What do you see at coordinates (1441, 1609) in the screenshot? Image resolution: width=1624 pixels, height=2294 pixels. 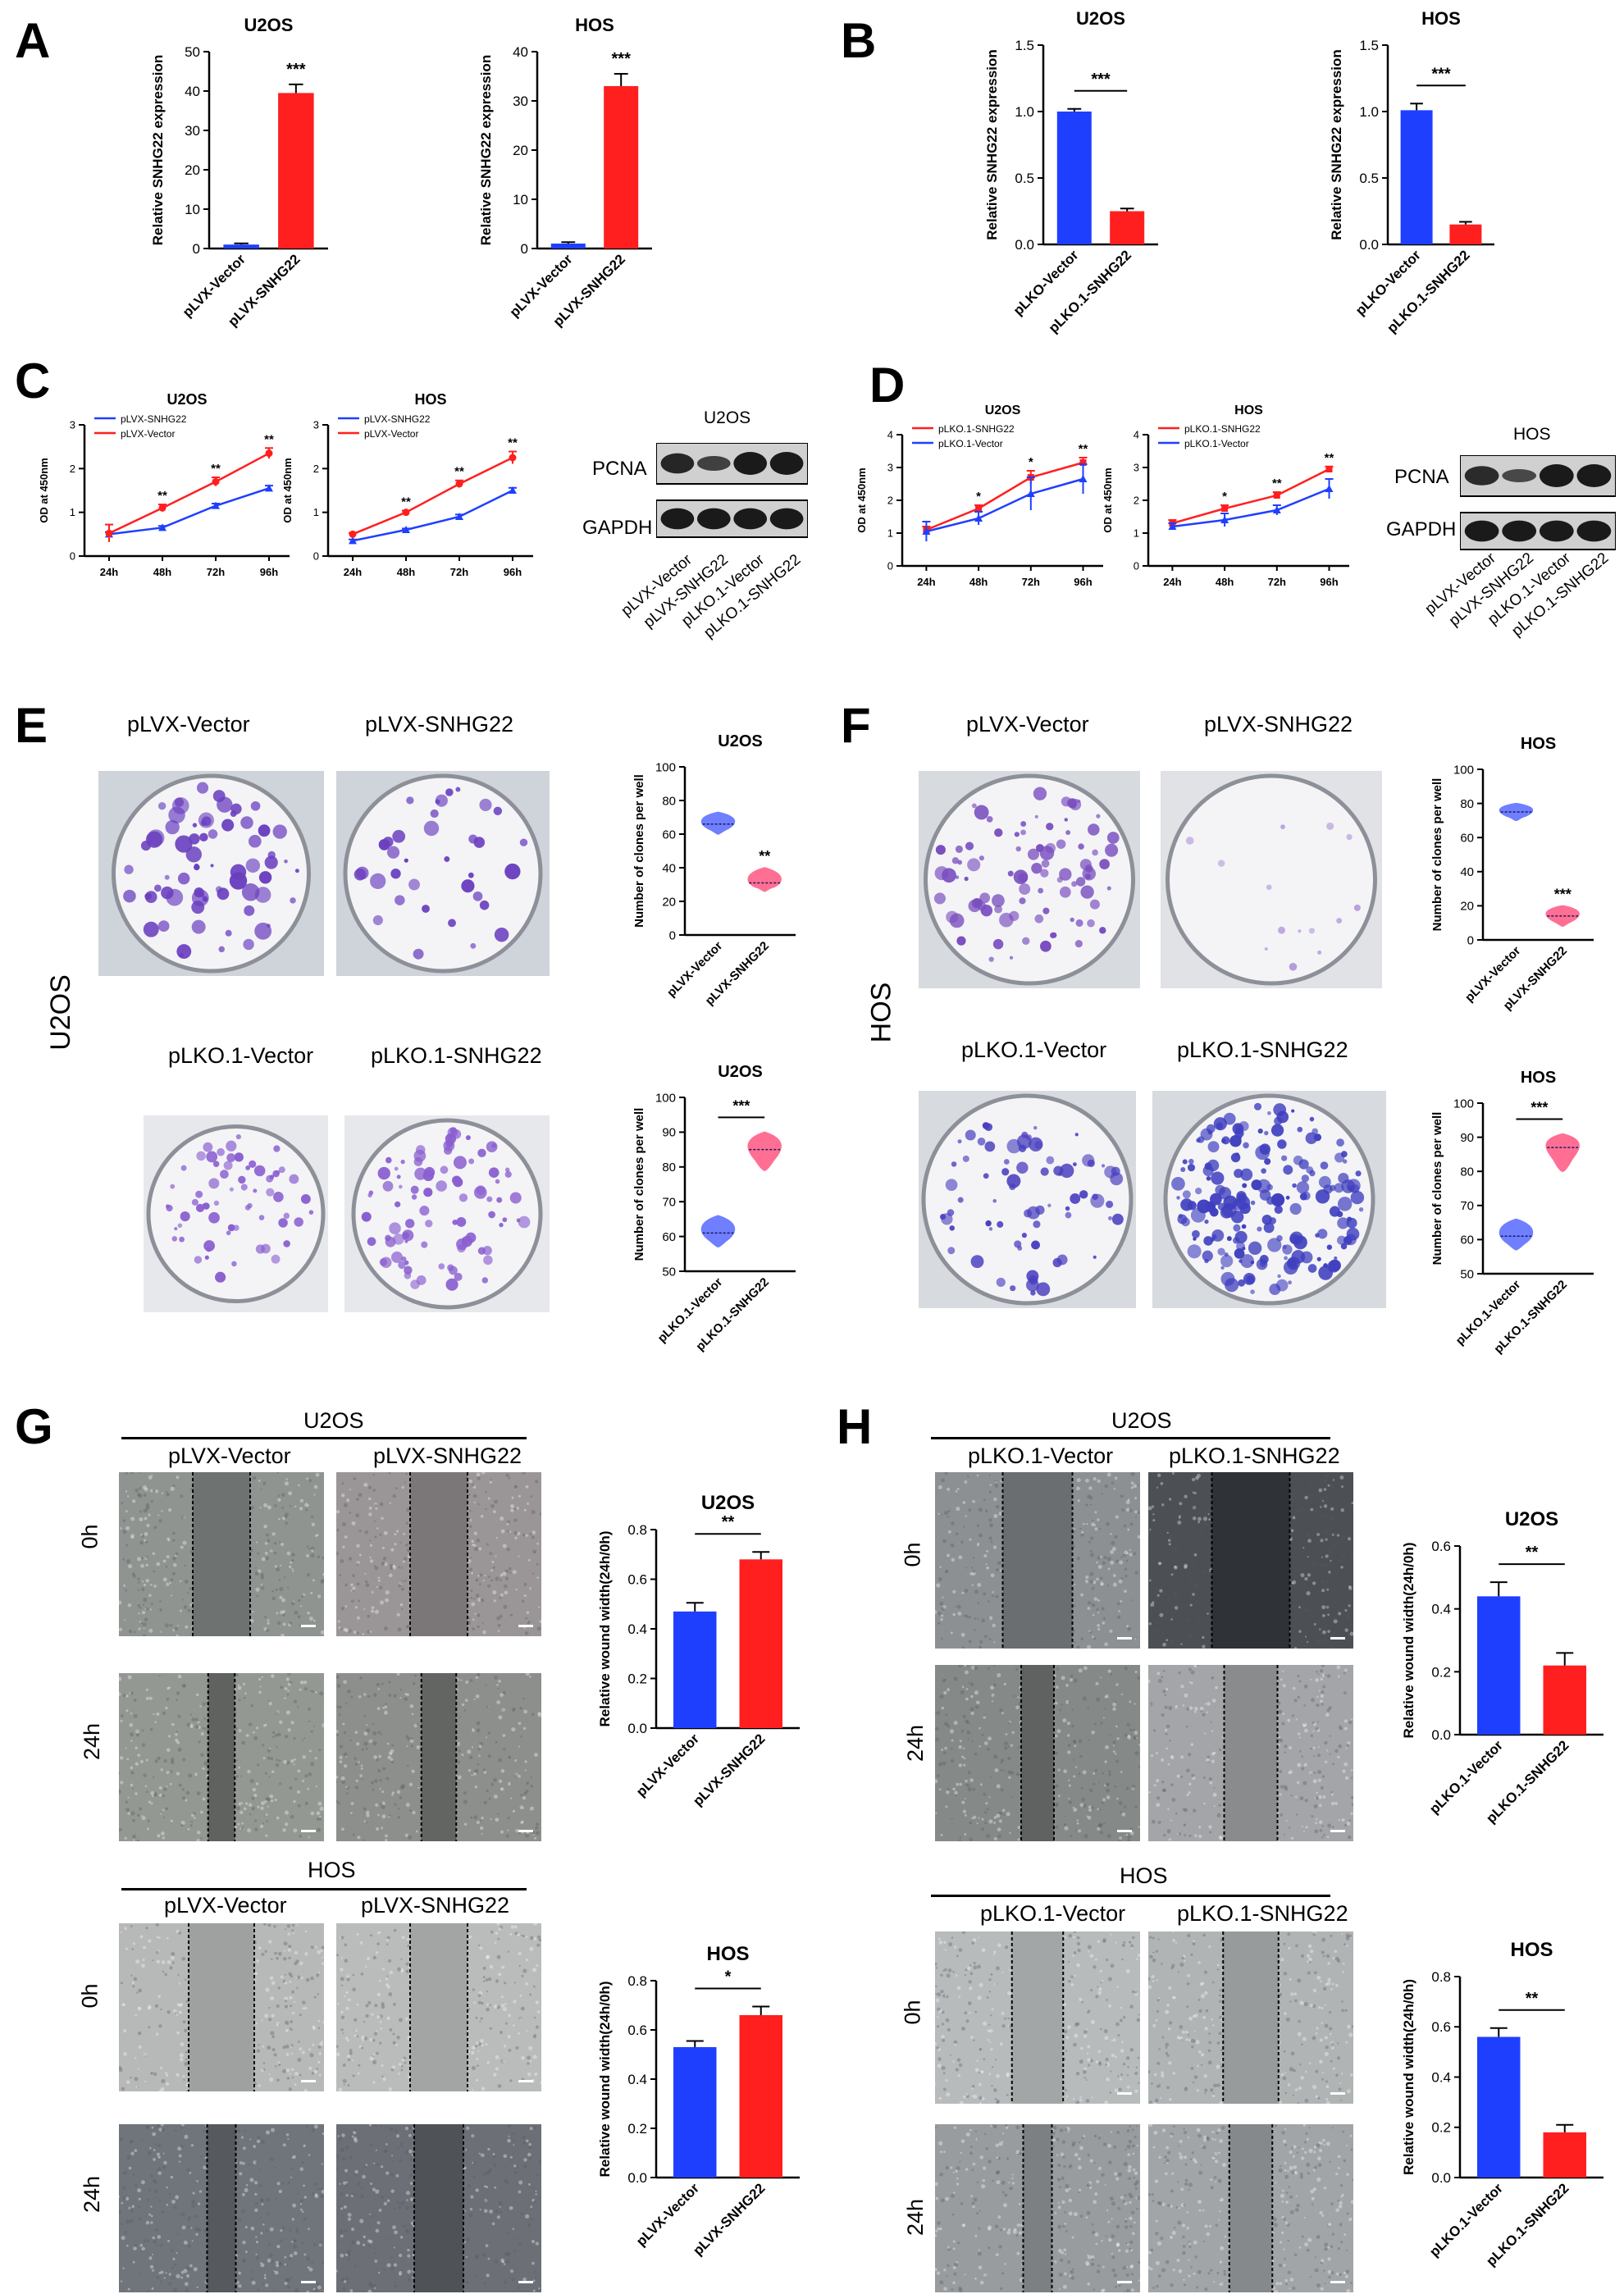 I see `H1-ytick-label-2: 0.4` at bounding box center [1441, 1609].